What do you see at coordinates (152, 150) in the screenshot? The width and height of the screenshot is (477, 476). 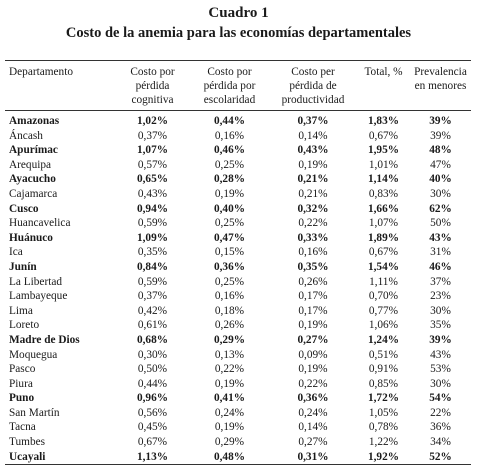 I see `cell-costo-cognitiva: 1,07%` at bounding box center [152, 150].